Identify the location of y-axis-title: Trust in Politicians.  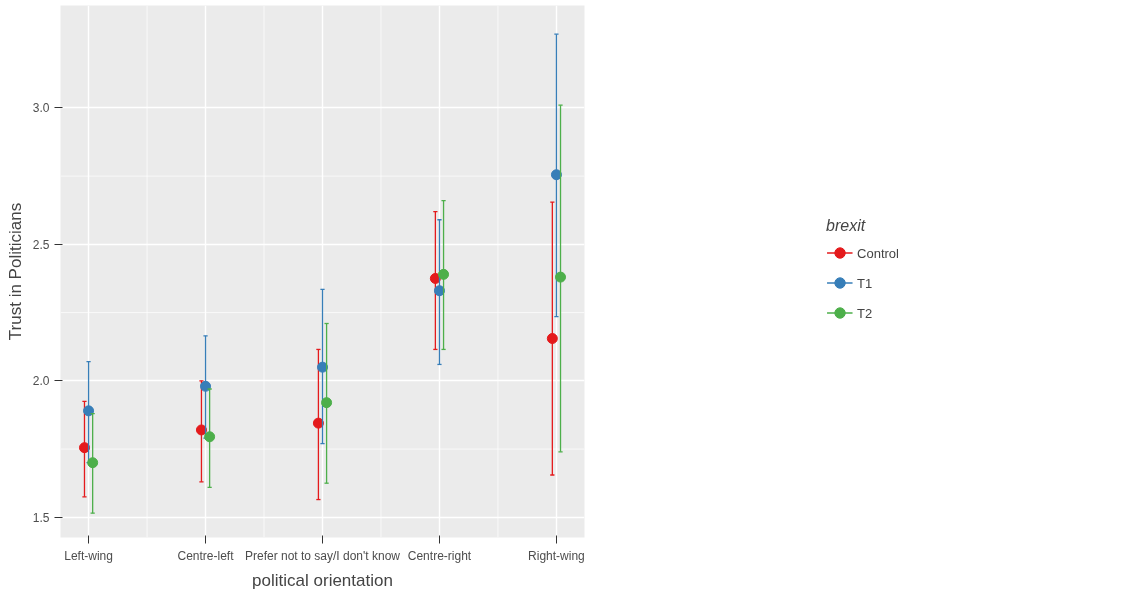
(15, 271).